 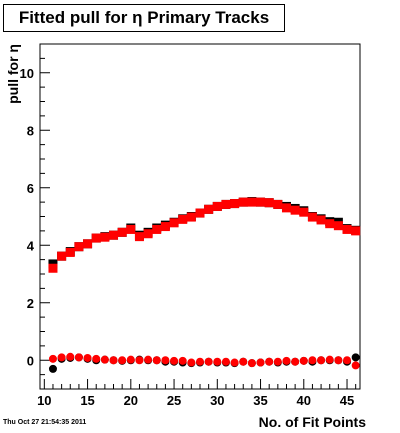 I want to click on x-tick-label: 15, so click(x=87, y=400).